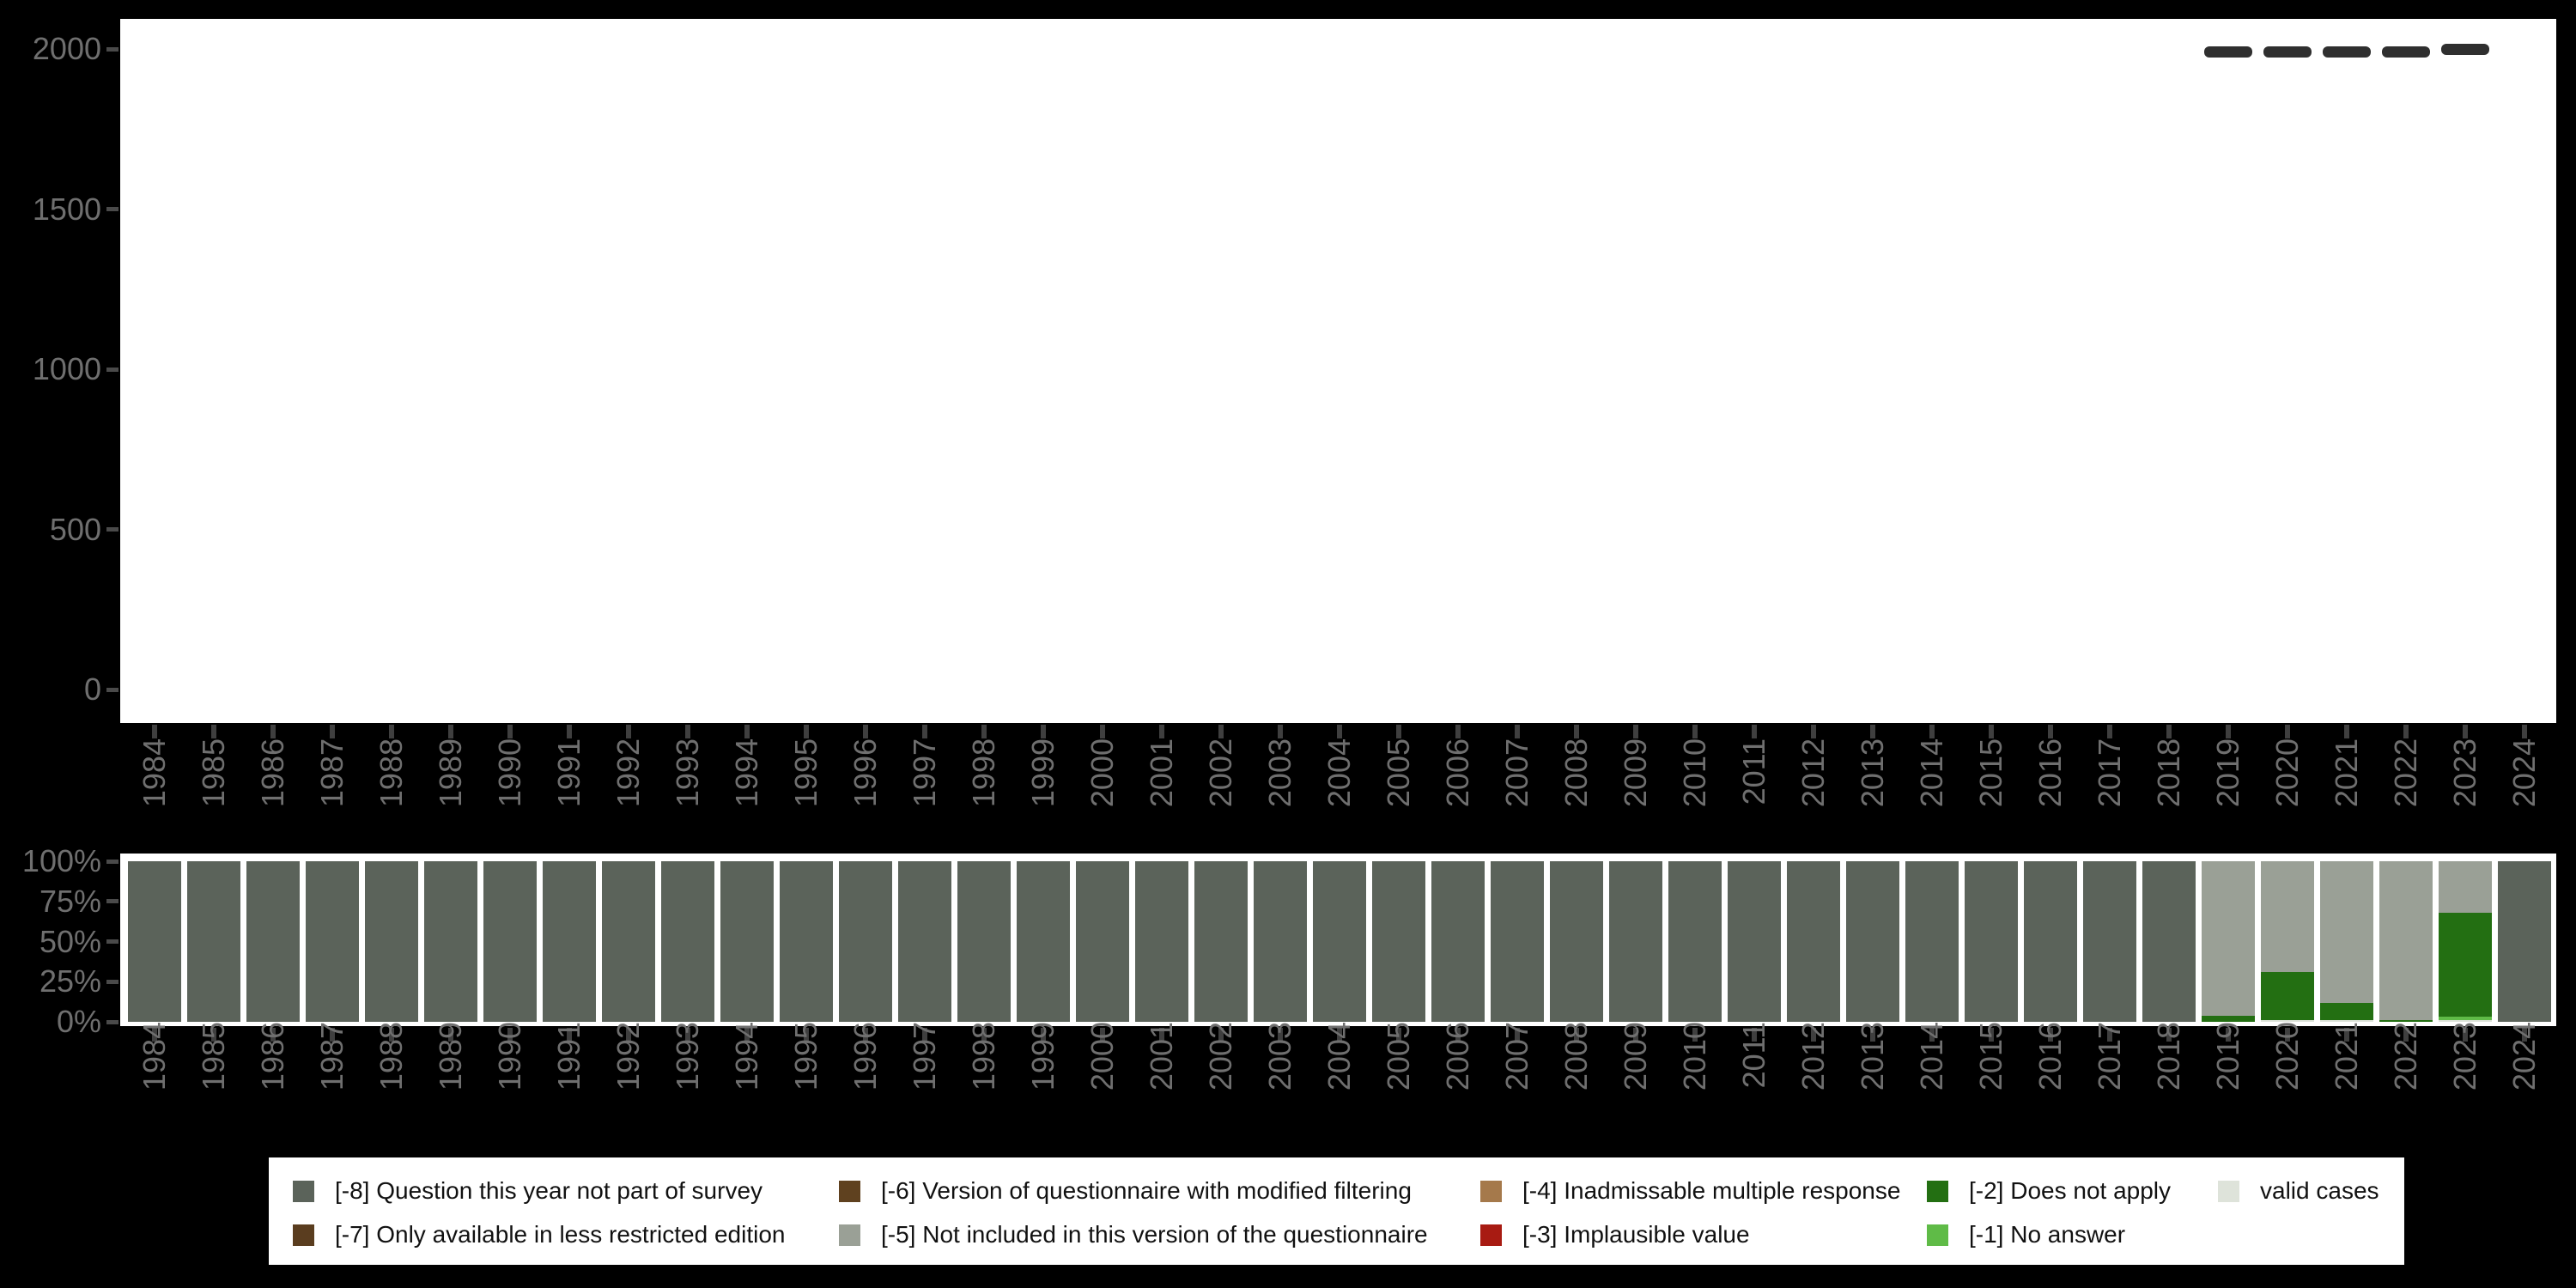 This screenshot has width=2576, height=1288. Describe the element at coordinates (1694, 773) in the screenshot. I see `x-axis-tick-label: 2010` at that location.